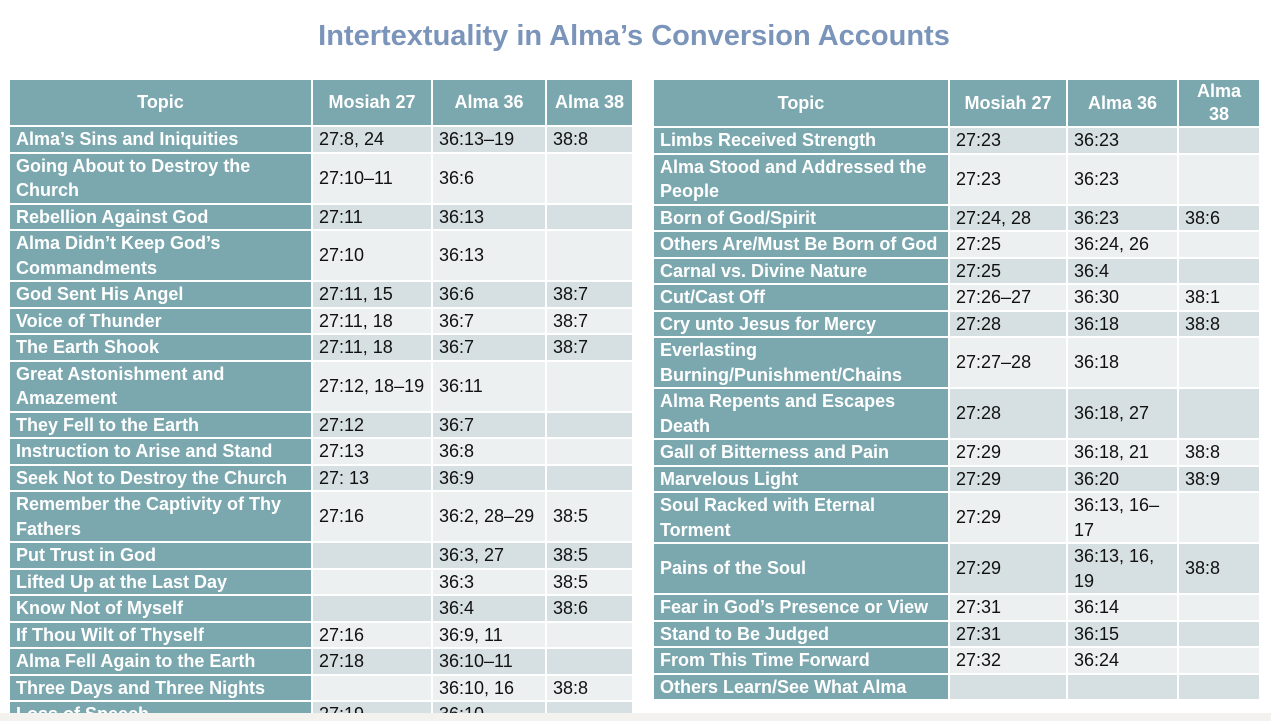 This screenshot has height=721, width=1271. What do you see at coordinates (320, 294) in the screenshot?
I see `table-row: God Sent His Angel 27:11, 15 36:6 38:7` at bounding box center [320, 294].